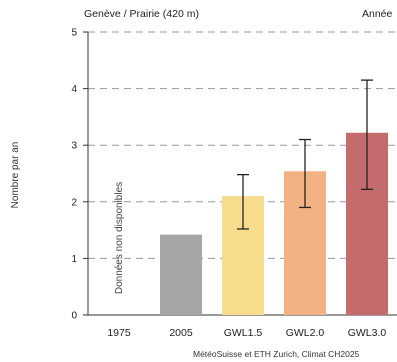 The height and width of the screenshot is (362, 397). Describe the element at coordinates (119, 238) in the screenshot. I see `not-available-annotation: Données non disponibles` at that location.